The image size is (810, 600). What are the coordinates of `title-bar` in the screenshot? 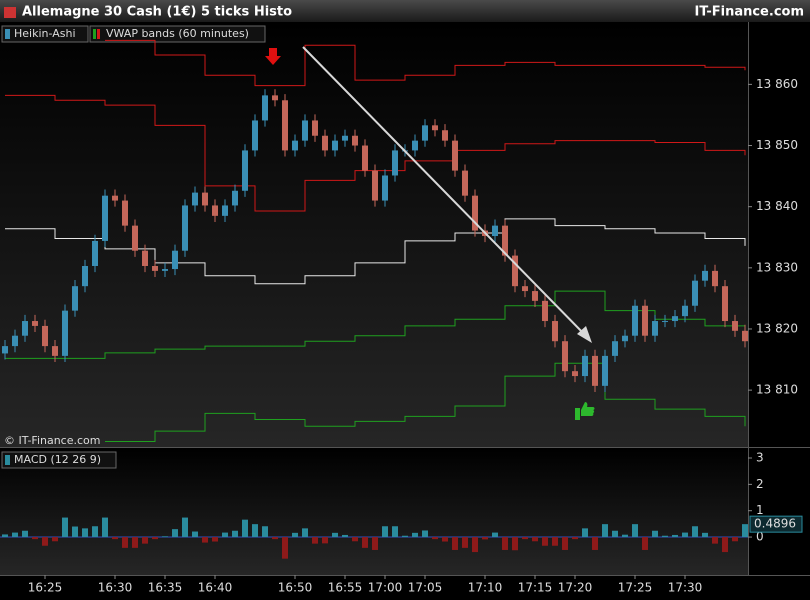 It's located at (405, 11).